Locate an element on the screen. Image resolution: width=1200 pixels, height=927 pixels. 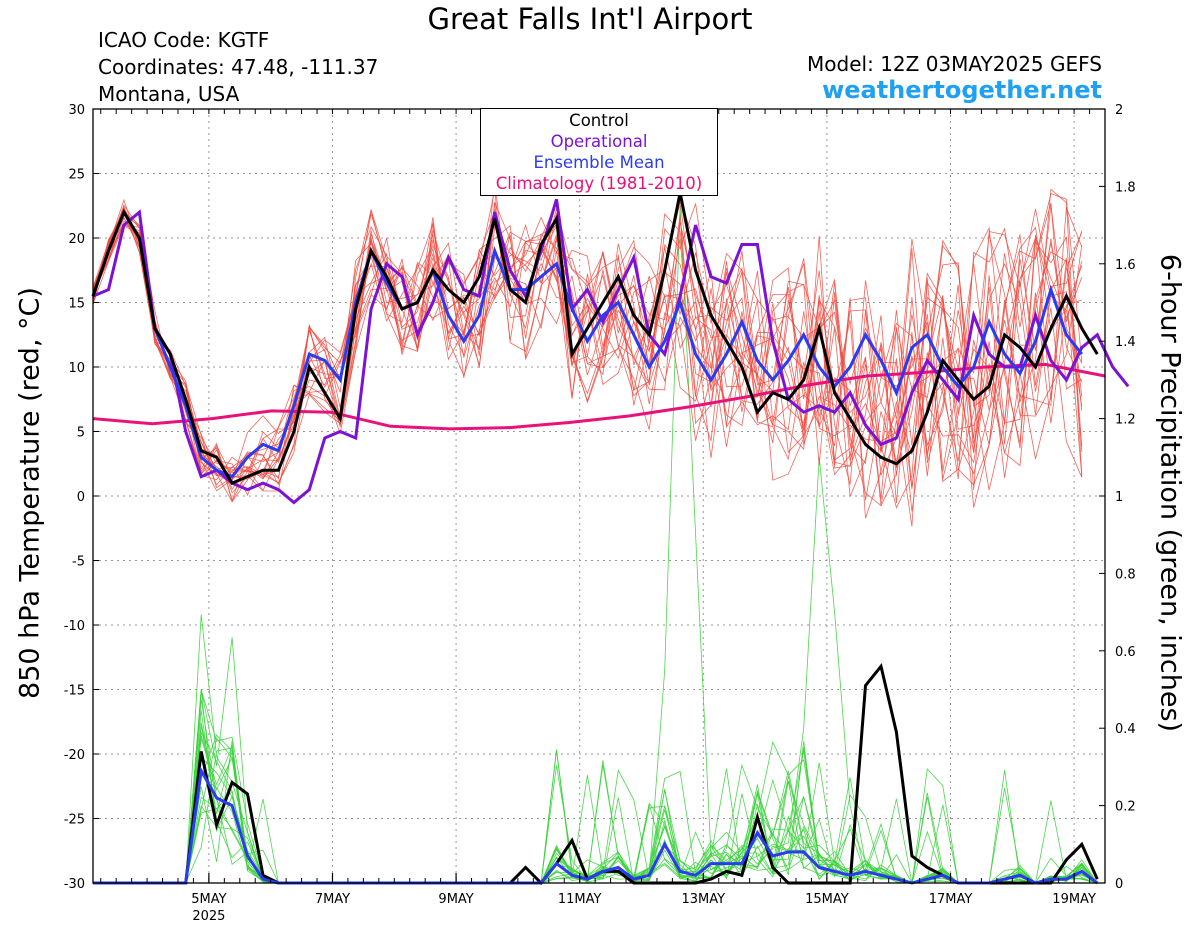
y2-tick-label: 1.8 is located at coordinates (1125, 187).